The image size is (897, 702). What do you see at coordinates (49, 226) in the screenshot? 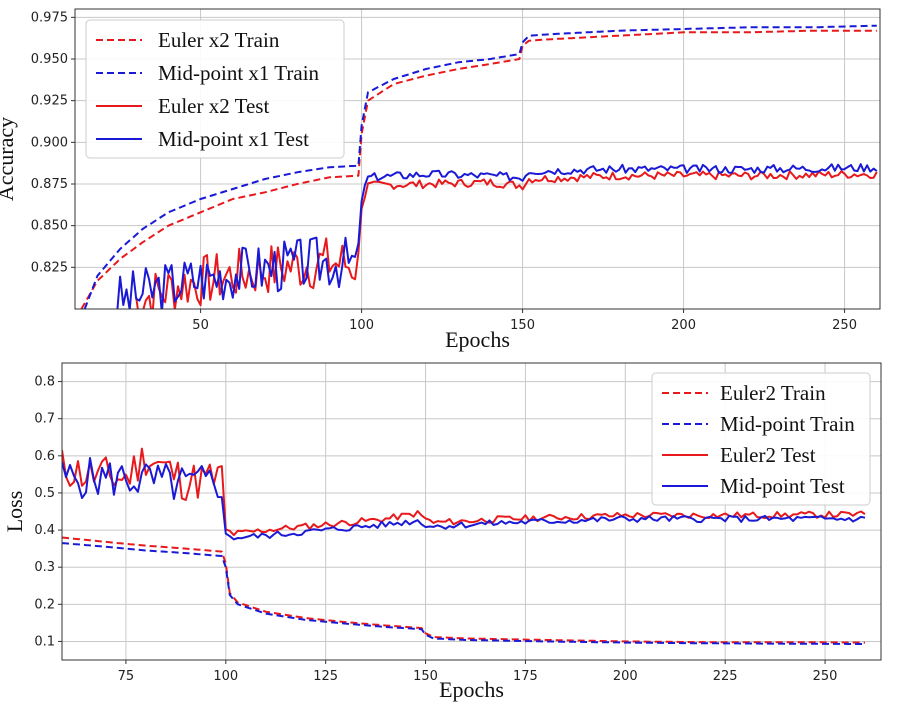
I see `y-tick-label: 0.850` at bounding box center [49, 226].